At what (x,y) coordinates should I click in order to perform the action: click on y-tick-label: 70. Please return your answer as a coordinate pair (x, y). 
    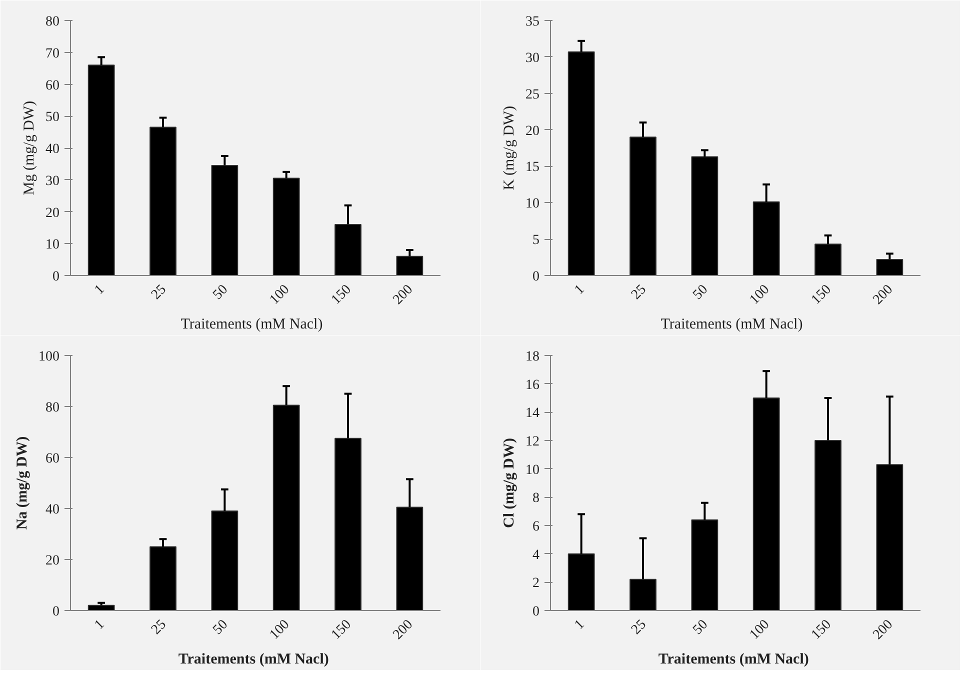
    Looking at the image, I should click on (53, 54).